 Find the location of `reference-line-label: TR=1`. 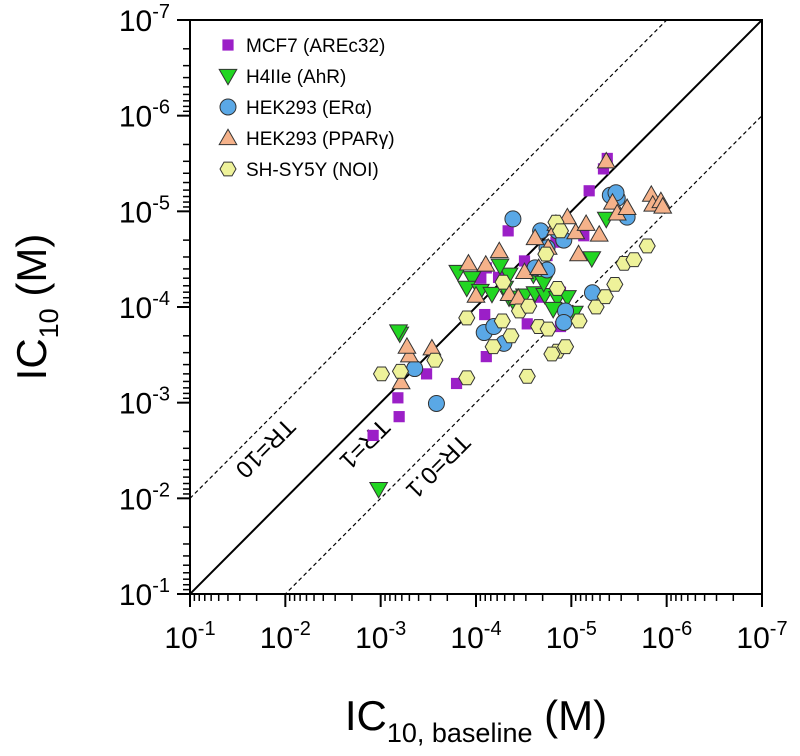

reference-line-label: TR=1 is located at coordinates (364, 443).